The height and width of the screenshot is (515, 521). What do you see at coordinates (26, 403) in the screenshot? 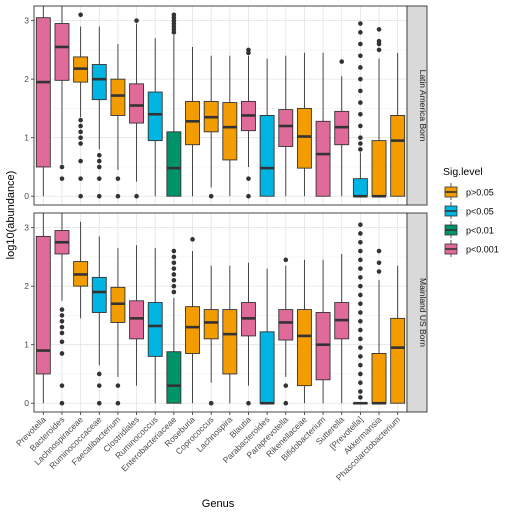
I see `y-tick-label: 0` at bounding box center [26, 403].